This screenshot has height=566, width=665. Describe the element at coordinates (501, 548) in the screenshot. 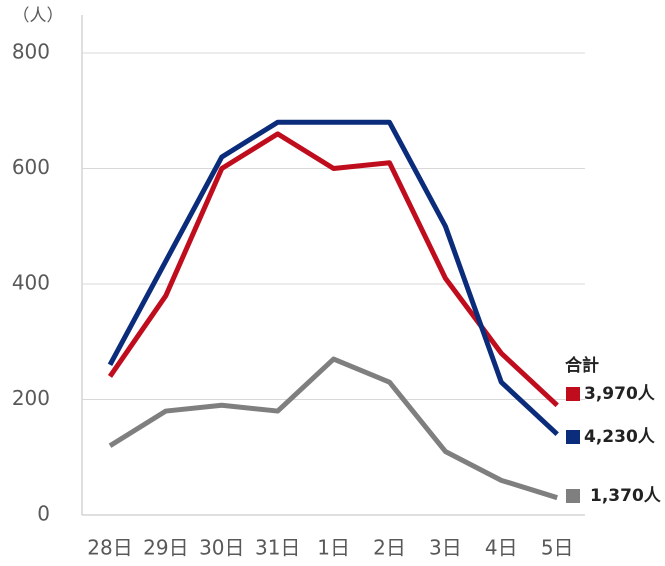

I see `x-tick-label: 4日` at that location.